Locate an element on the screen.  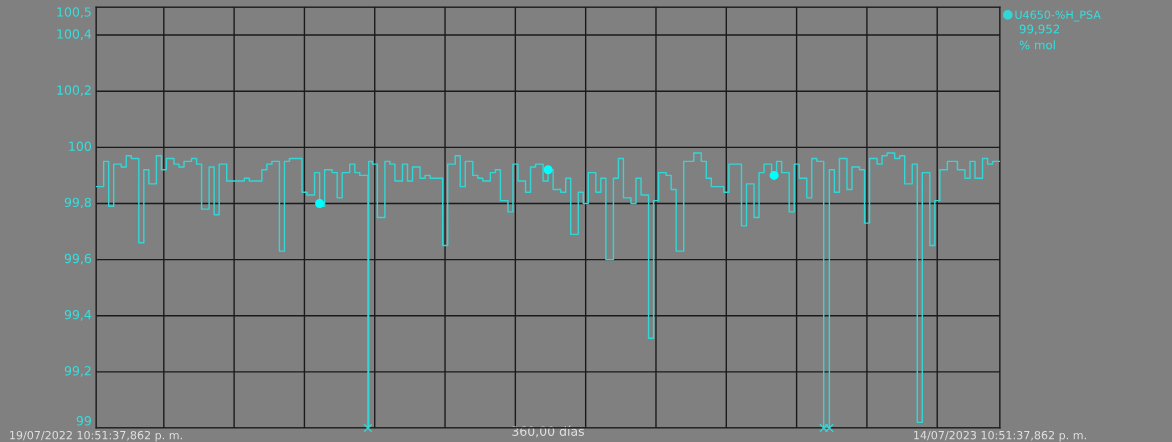
y-tick-label: 100 is located at coordinates (80, 146).